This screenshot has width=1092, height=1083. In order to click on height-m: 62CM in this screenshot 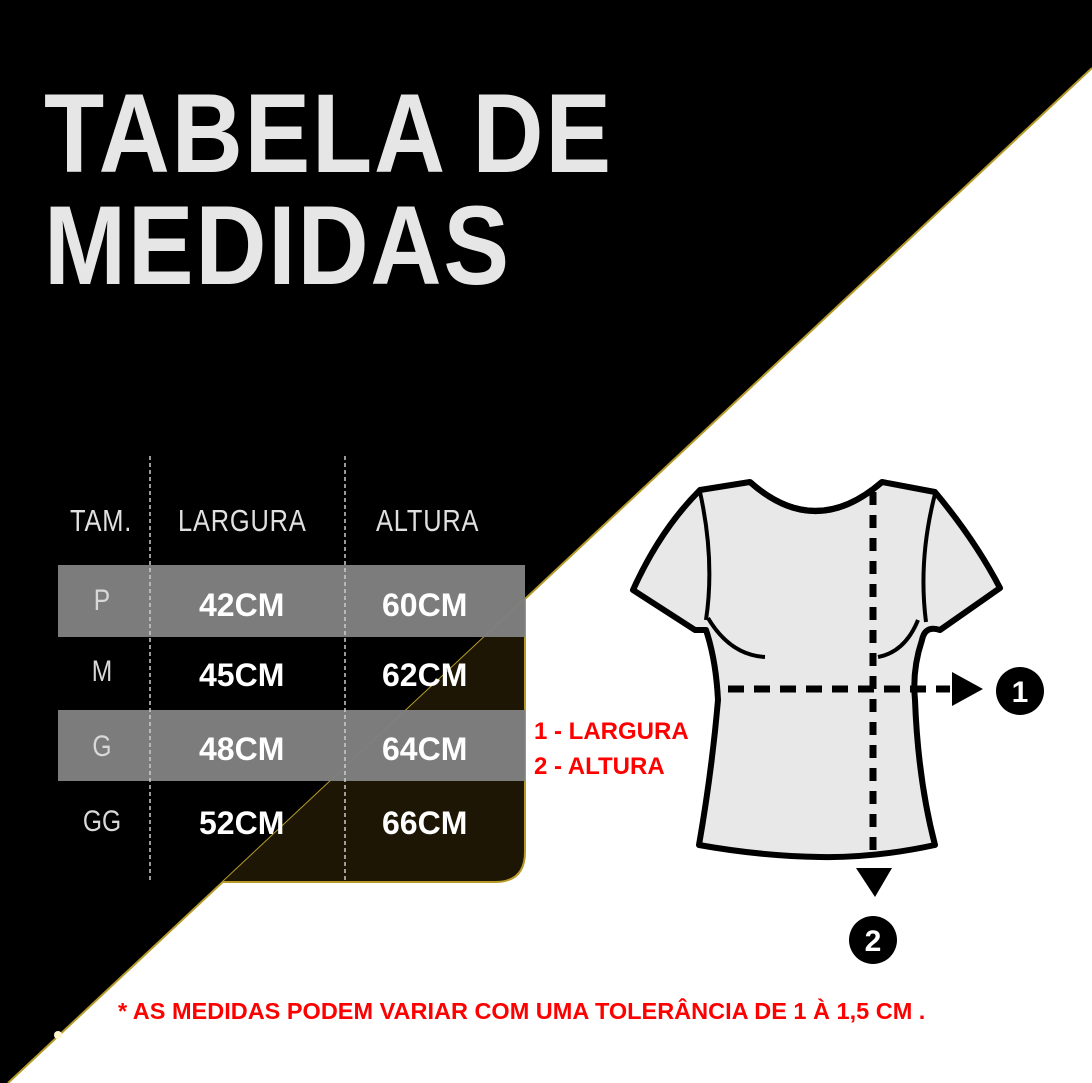, I will do `click(425, 675)`.